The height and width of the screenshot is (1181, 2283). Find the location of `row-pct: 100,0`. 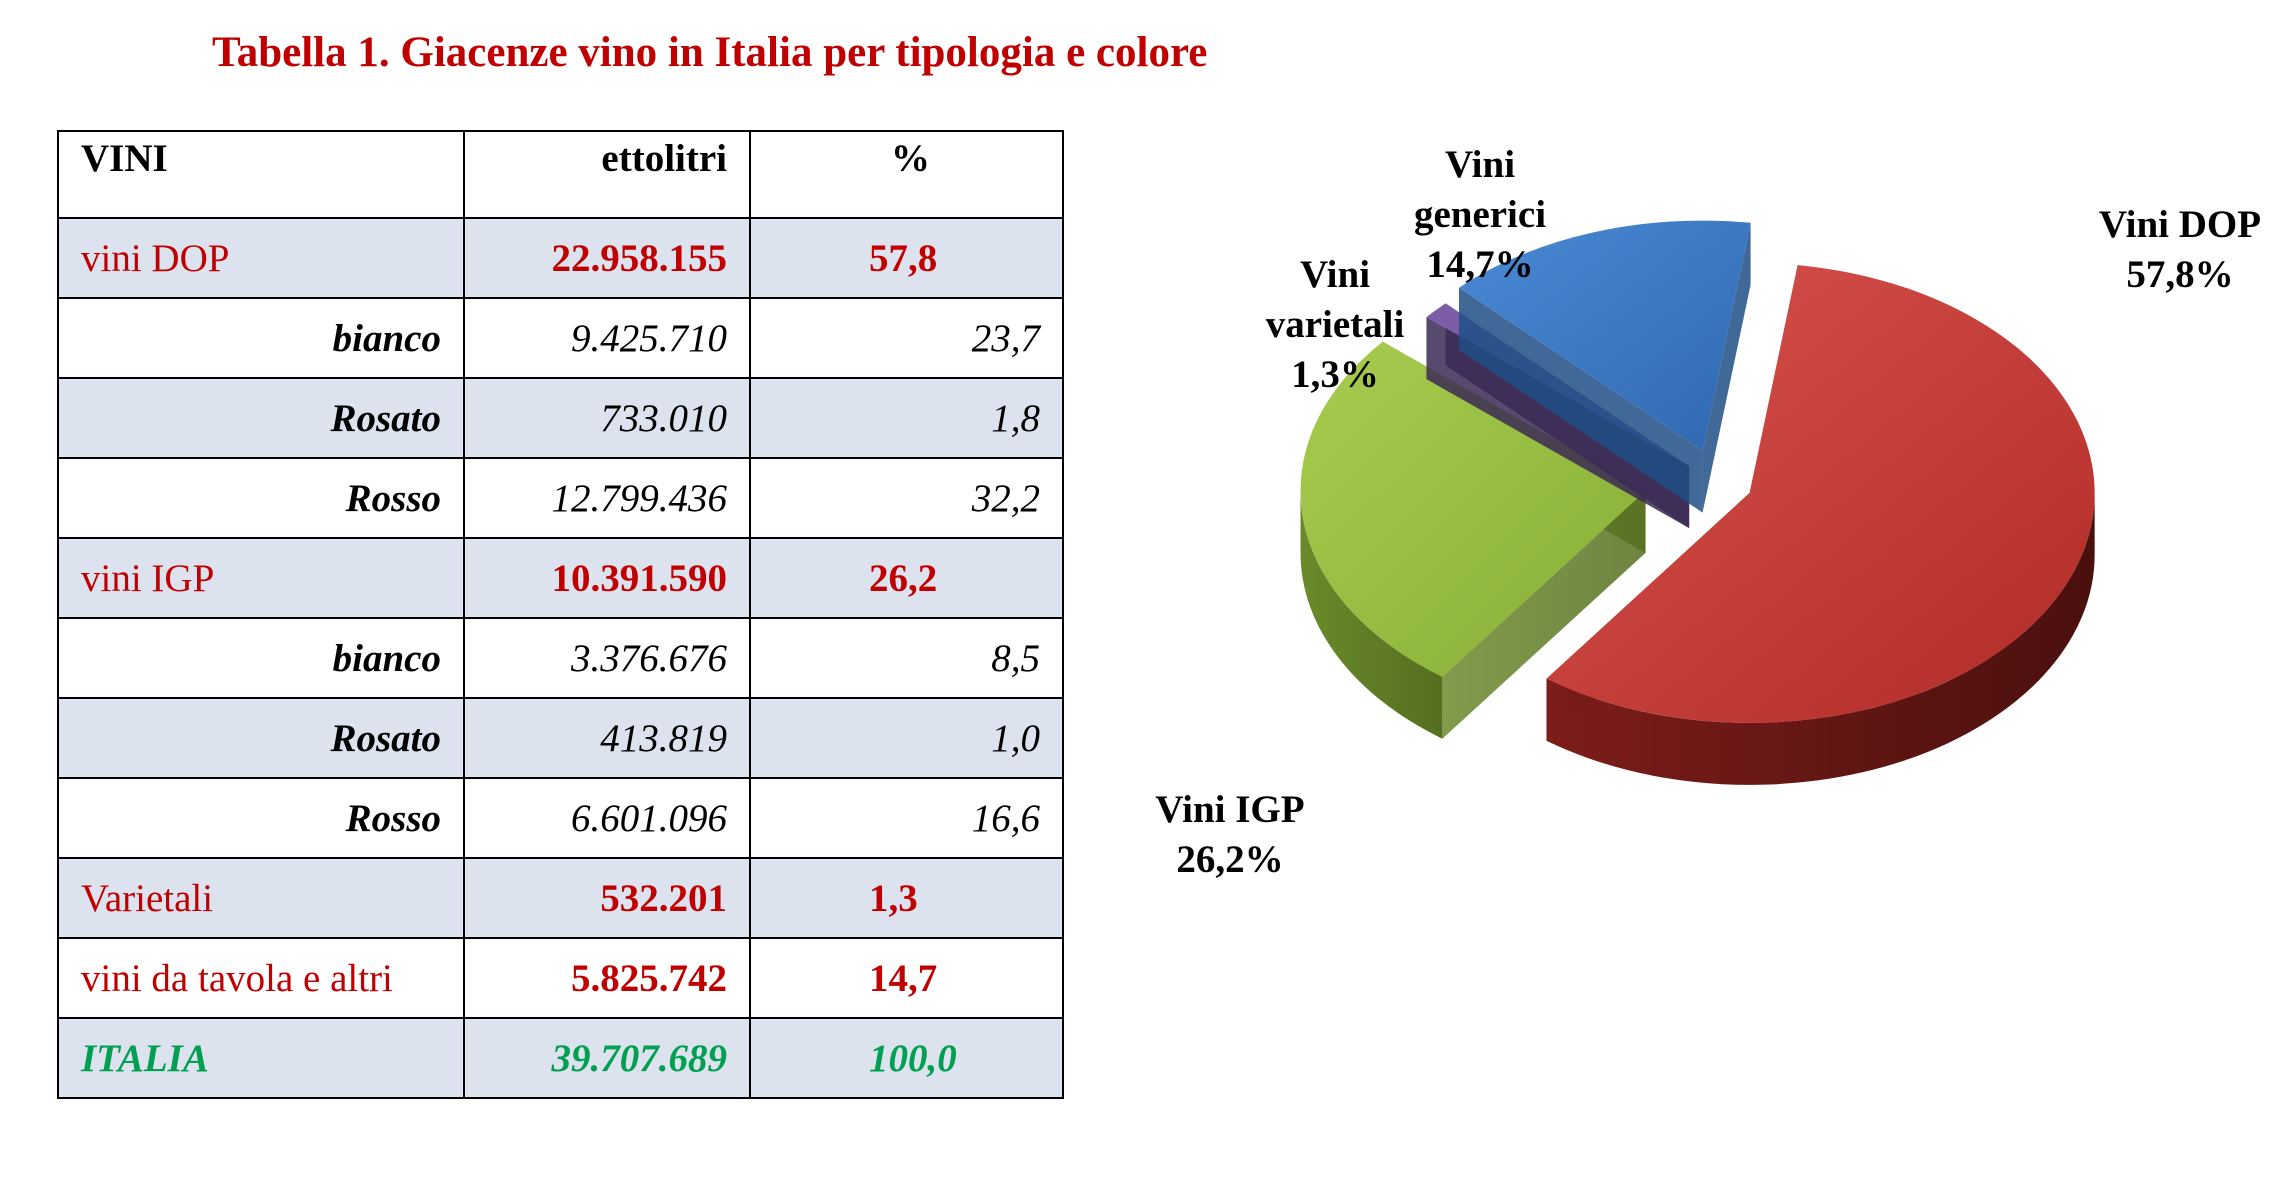

row-pct: 100,0 is located at coordinates (906, 1058).